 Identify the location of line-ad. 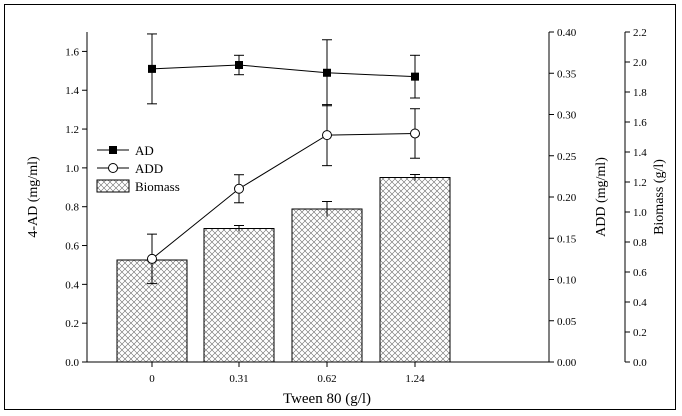
(283, 71).